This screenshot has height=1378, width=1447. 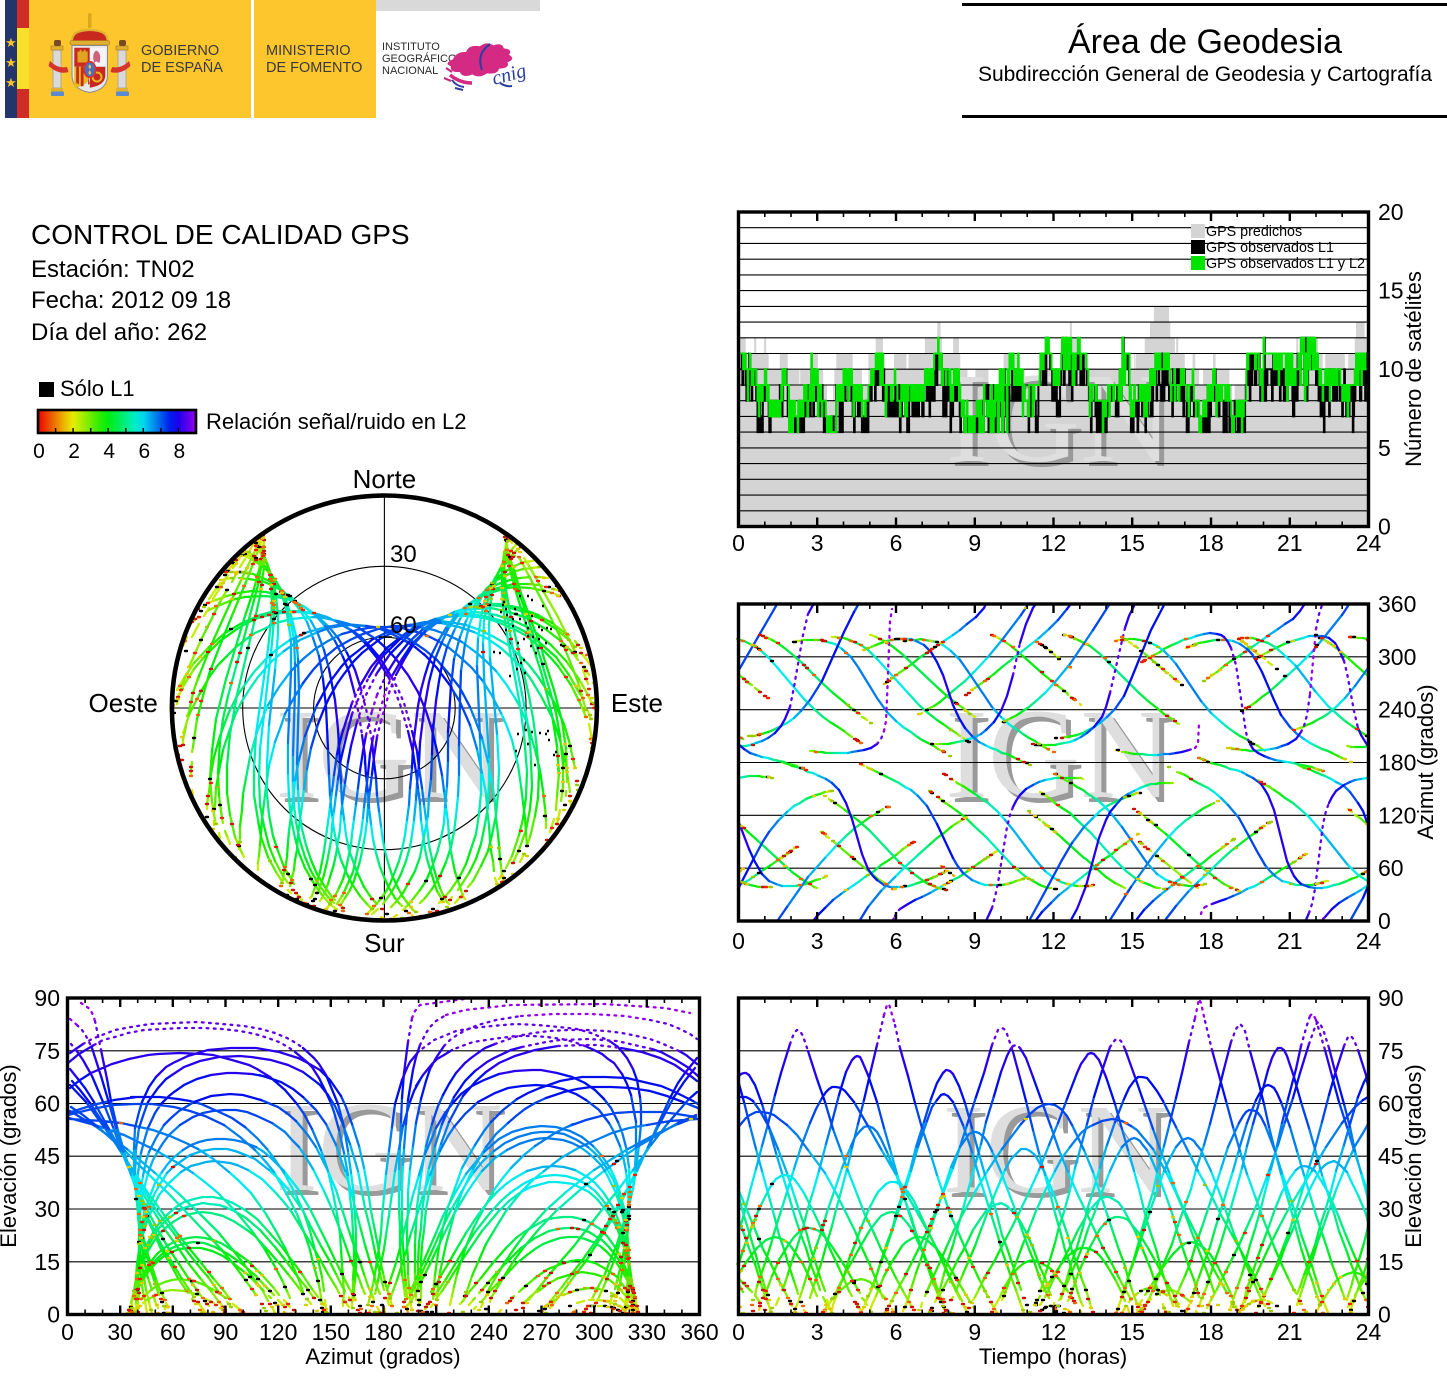 I want to click on svg-text: 330, so click(x=647, y=1332).